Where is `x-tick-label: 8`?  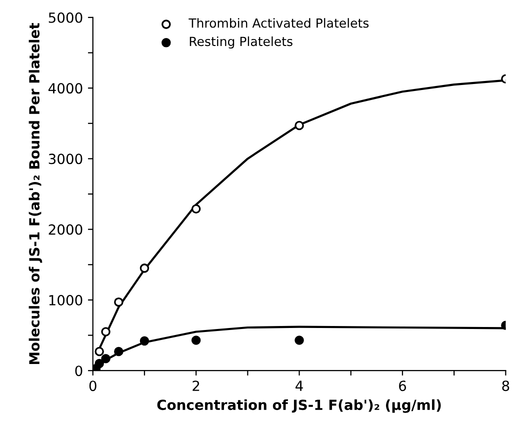
x-tick-label: 8 is located at coordinates (506, 386).